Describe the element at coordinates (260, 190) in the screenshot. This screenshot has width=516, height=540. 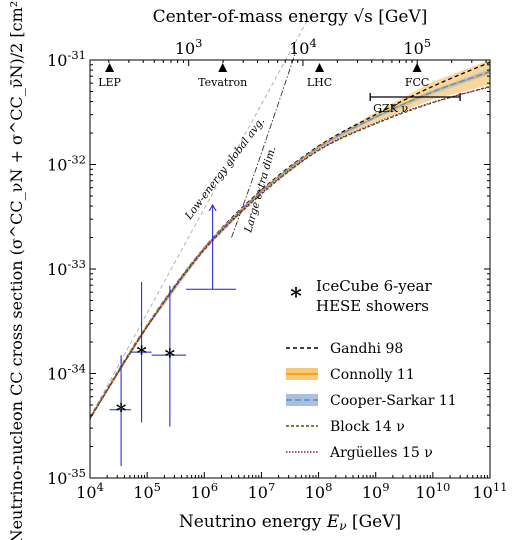
I see `annotation-extra-dim: Large extra dim.` at that location.